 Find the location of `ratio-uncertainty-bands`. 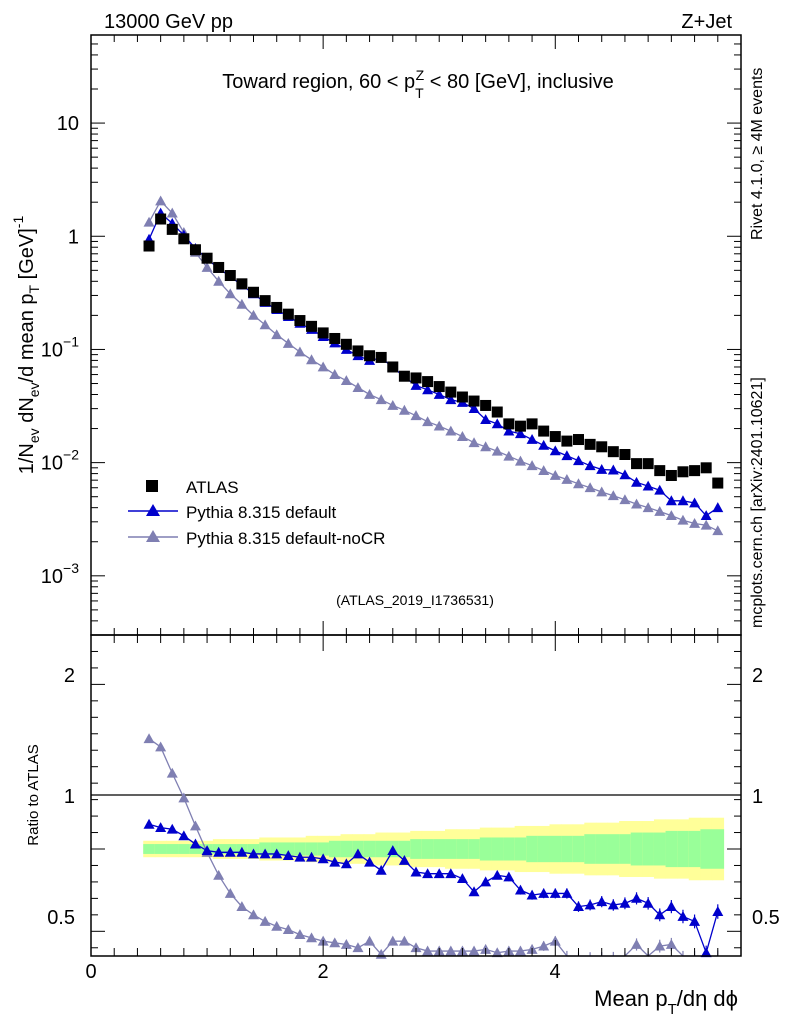

ratio-uncertainty-bands is located at coordinates (434, 849).